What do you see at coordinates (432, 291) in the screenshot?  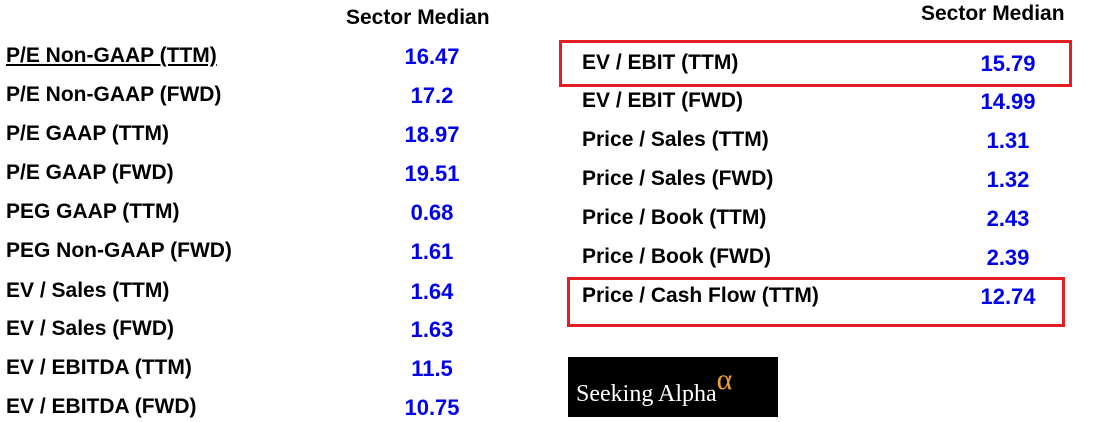 I see `left-row-value: 1.64` at bounding box center [432, 291].